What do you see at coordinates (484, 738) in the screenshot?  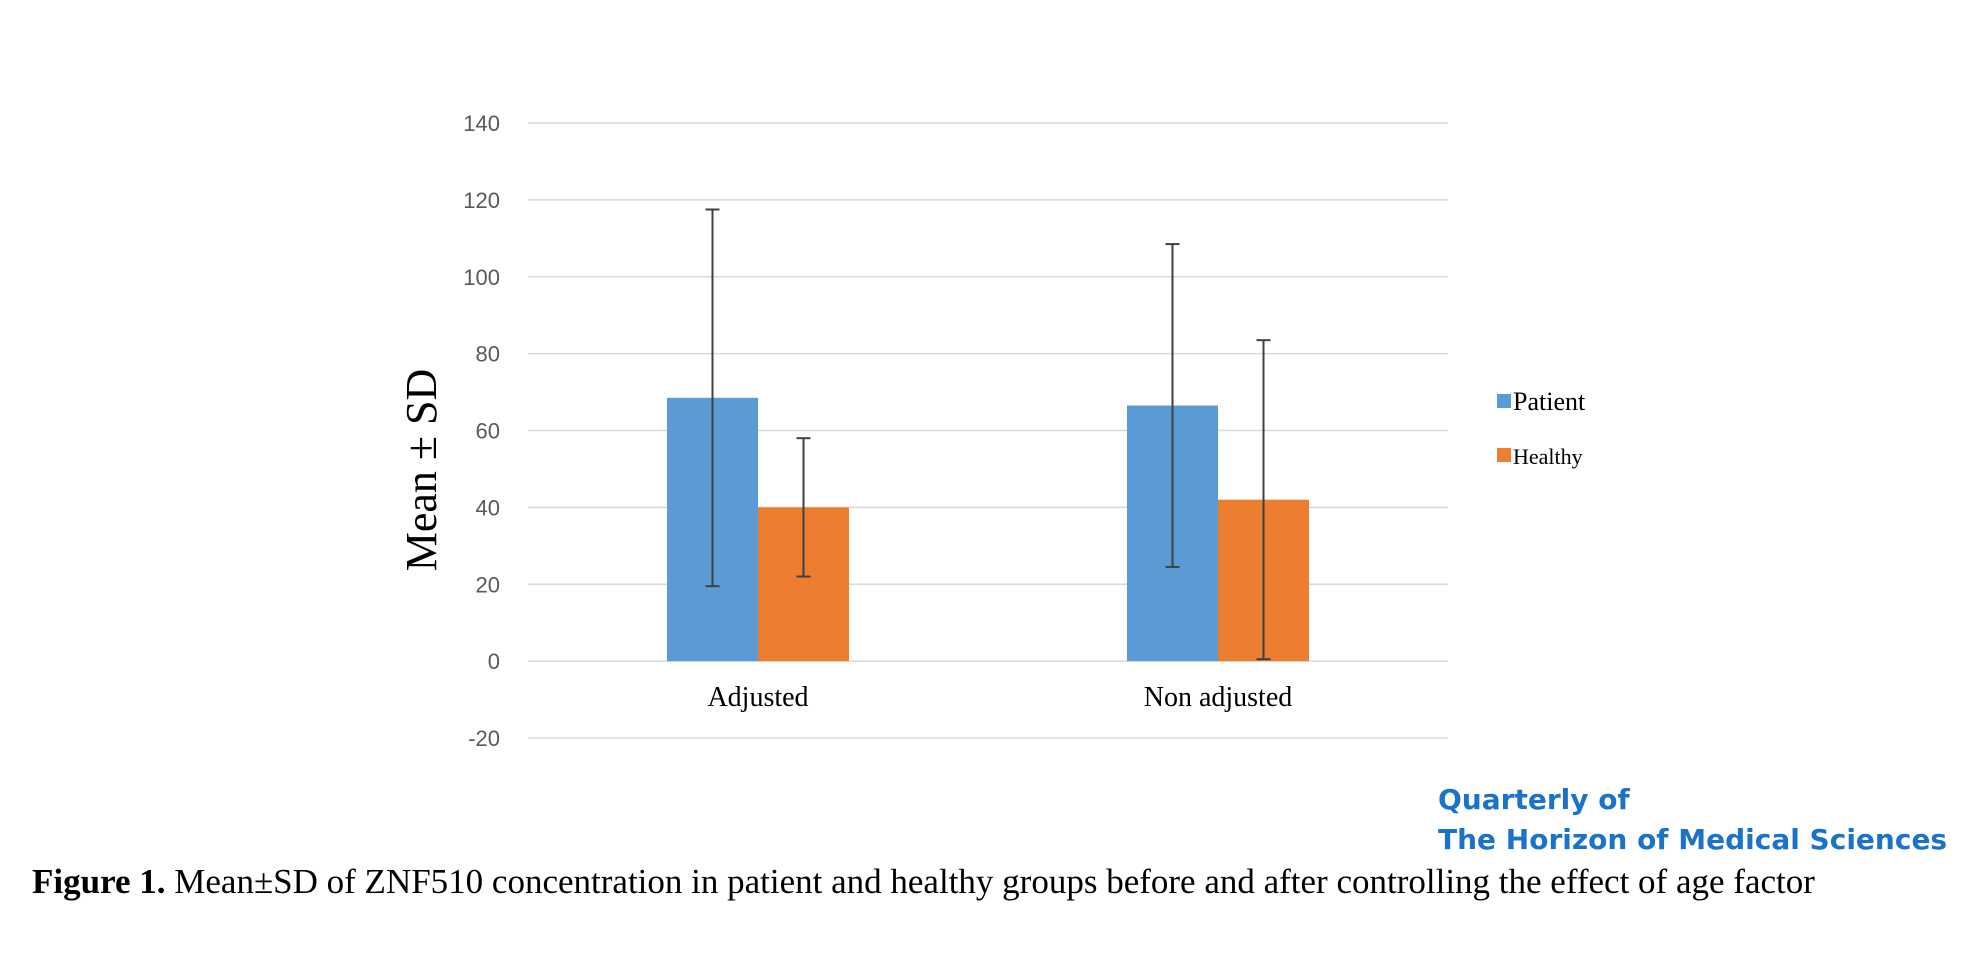 I see `y-tick-label: -20` at bounding box center [484, 738].